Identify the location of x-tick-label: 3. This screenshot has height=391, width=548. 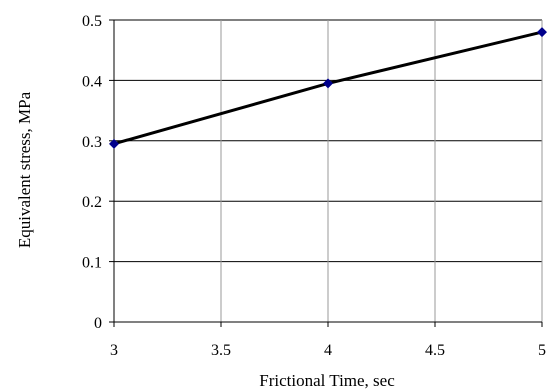
(114, 350).